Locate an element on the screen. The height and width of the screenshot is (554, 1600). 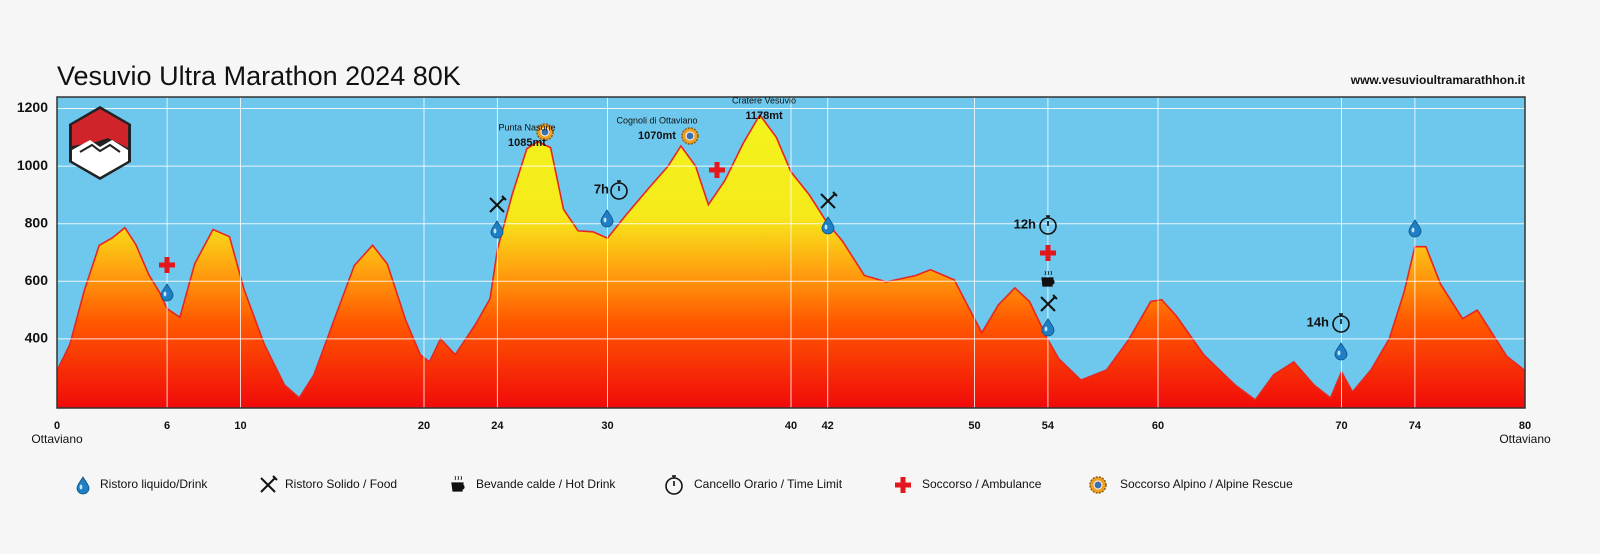
time-limit-label: 7h is located at coordinates (601, 188).